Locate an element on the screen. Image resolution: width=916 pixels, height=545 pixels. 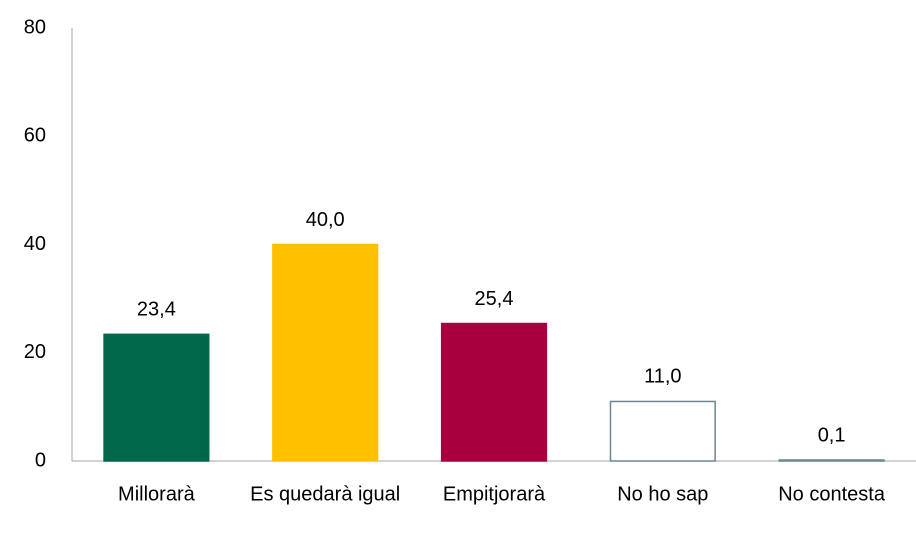
y-tick-label: 80 is located at coordinates (35, 27).